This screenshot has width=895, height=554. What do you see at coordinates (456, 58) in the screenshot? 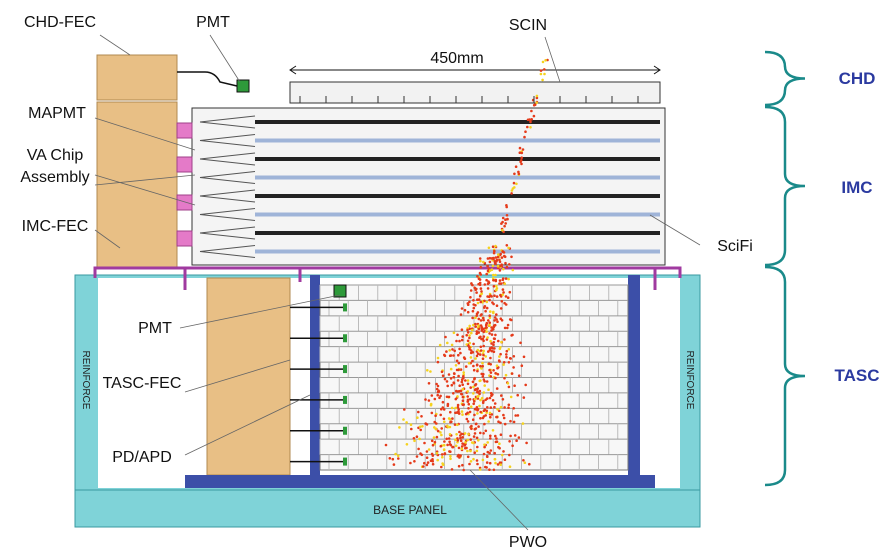
I see `label-dimension: 450mm` at bounding box center [456, 58].